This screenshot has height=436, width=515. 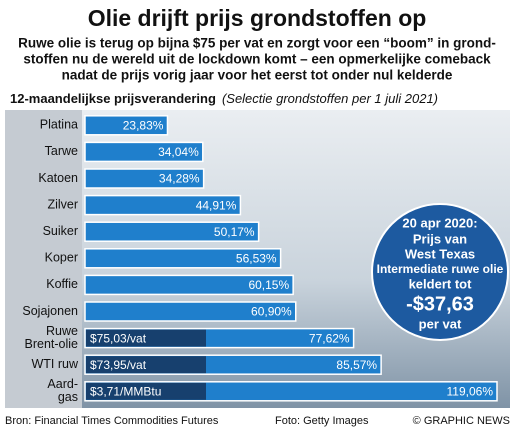 I want to click on credit: © GRAPHIC NEWS, so click(x=461, y=421).